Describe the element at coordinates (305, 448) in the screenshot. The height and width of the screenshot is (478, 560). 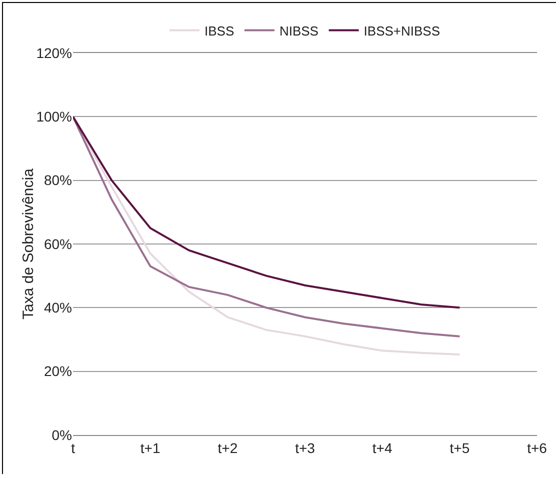
I see `x-tick-label: t+3` at that location.